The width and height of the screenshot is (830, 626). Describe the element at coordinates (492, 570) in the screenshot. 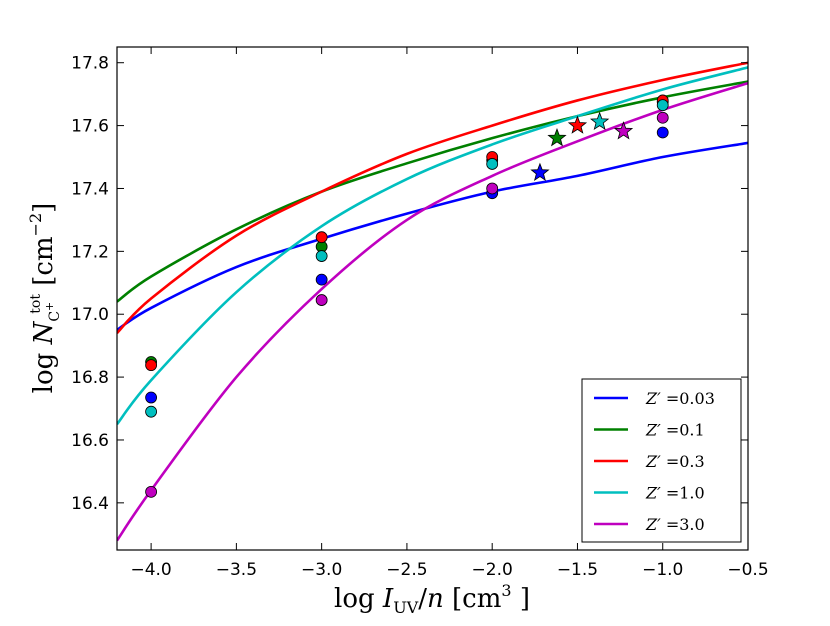

I see `x-tick-label-4: −2.0` at that location.